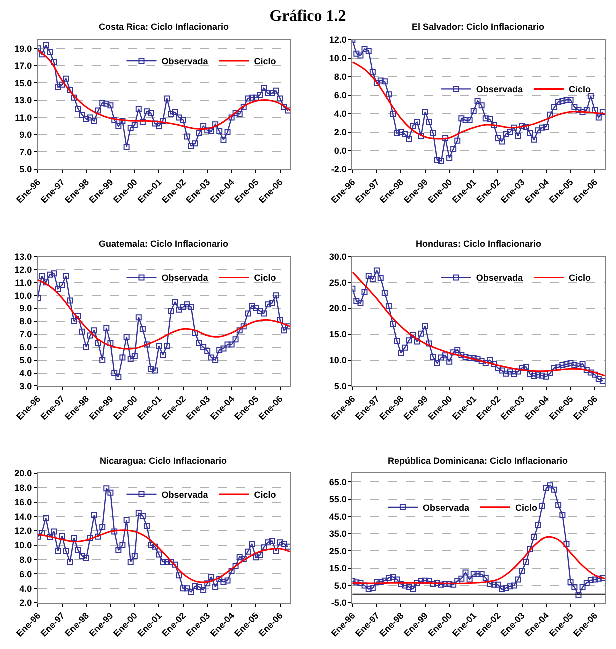  Describe the element at coordinates (23, 66) in the screenshot. I see `y-tick-label: 17.0` at that location.